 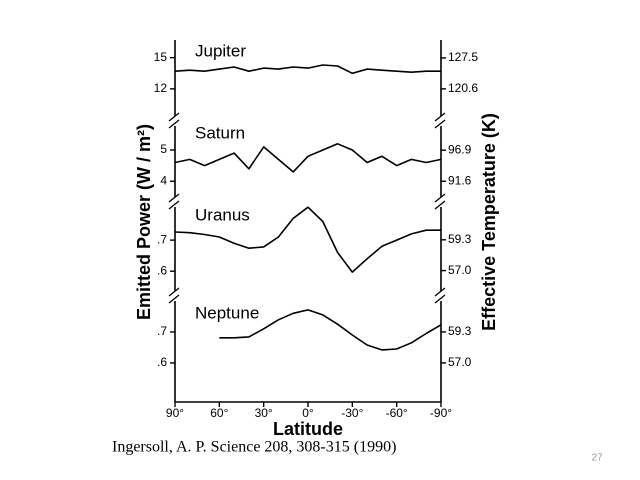 What do you see at coordinates (489, 222) in the screenshot?
I see `y2-axis-label: Effective Temperature (K)` at bounding box center [489, 222].